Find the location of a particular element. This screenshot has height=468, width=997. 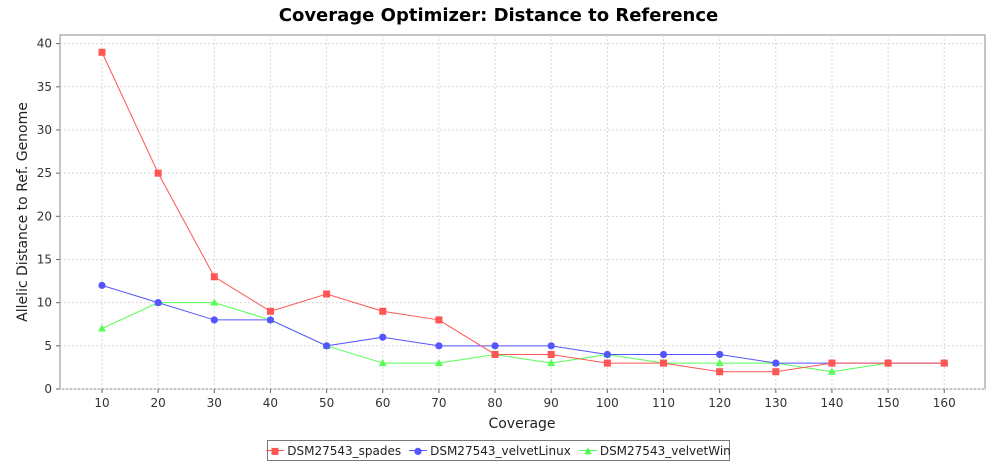

y-tick-label: 15 is located at coordinates (44, 259).